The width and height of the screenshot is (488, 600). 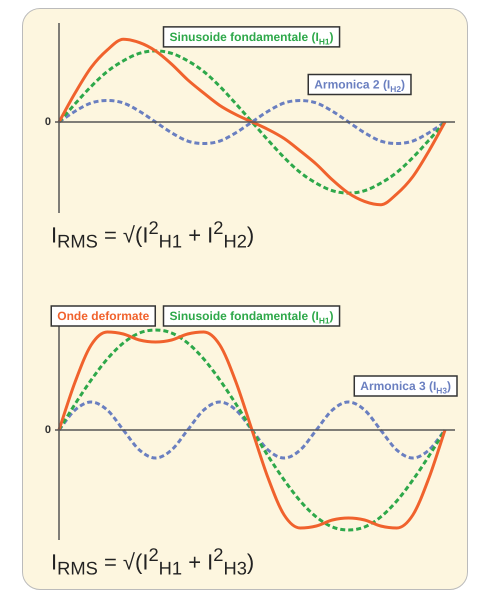 What do you see at coordinates (152, 234) in the screenshot?
I see `text: I$_{RMS}$ = √(I$^{2}$$_{H1}$ + I$^{2}$$_{H2}$)` at bounding box center [152, 234].